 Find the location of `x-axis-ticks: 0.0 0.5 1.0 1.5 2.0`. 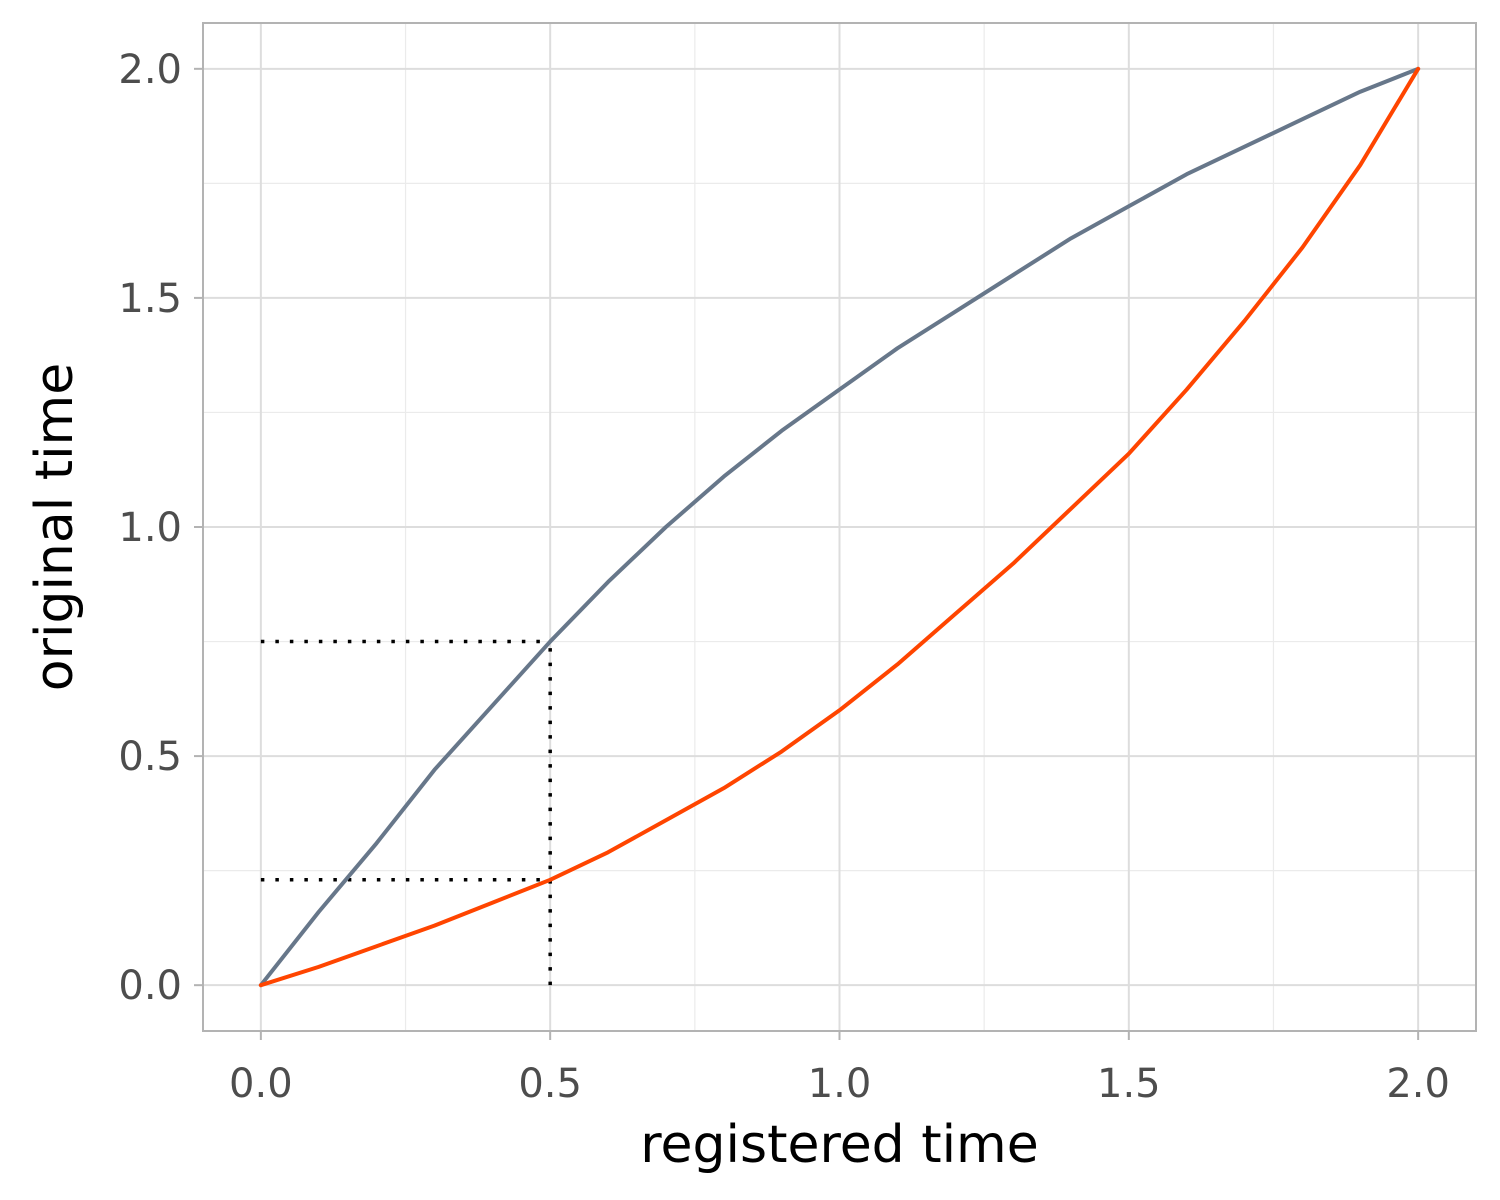

x-axis-ticks: 0.0 0.5 1.0 1.5 2.0 is located at coordinates (839, 1069).